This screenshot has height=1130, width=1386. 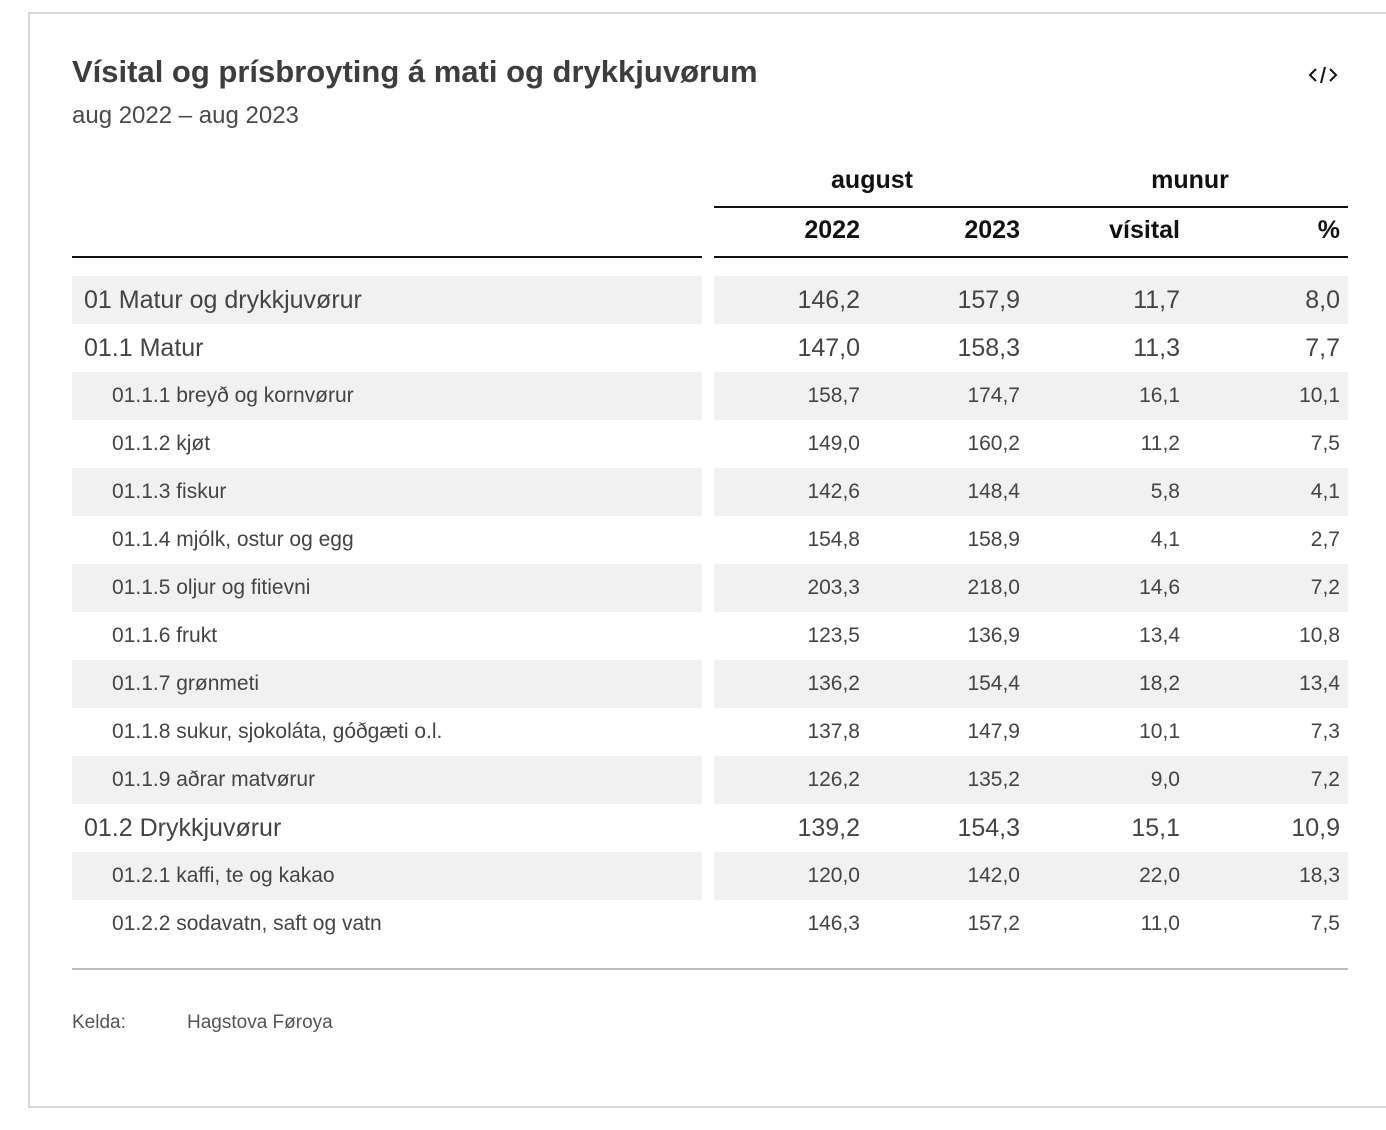 What do you see at coordinates (260, 1022) in the screenshot?
I see `source-value: Hagstova Føroya` at bounding box center [260, 1022].